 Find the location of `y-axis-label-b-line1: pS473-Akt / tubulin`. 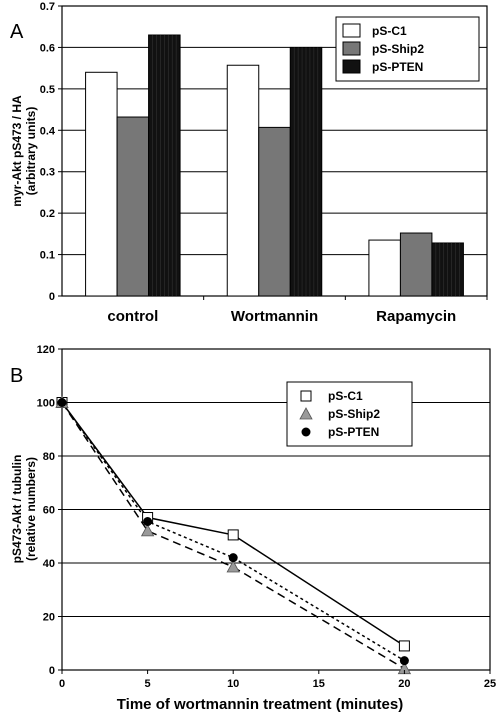

y-axis-label-b-line1: pS473-Akt / tubulin is located at coordinates (17, 509).